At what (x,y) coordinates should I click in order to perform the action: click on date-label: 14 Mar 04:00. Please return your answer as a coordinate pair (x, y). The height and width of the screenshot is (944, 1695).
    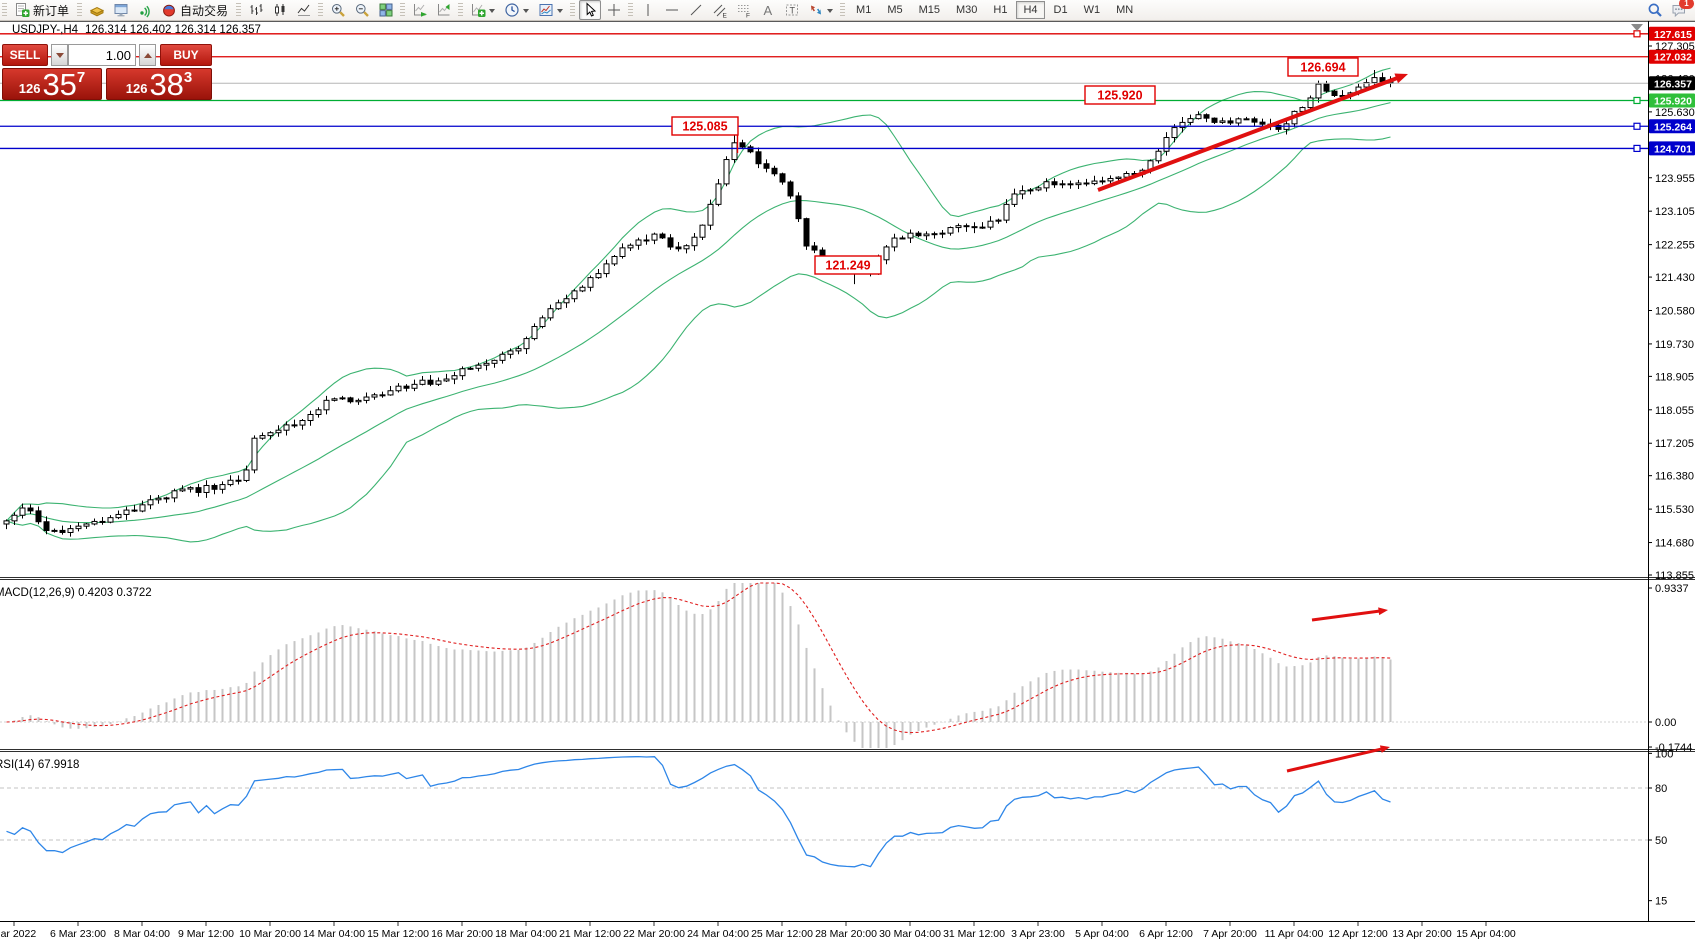
    Looking at the image, I should click on (334, 934).